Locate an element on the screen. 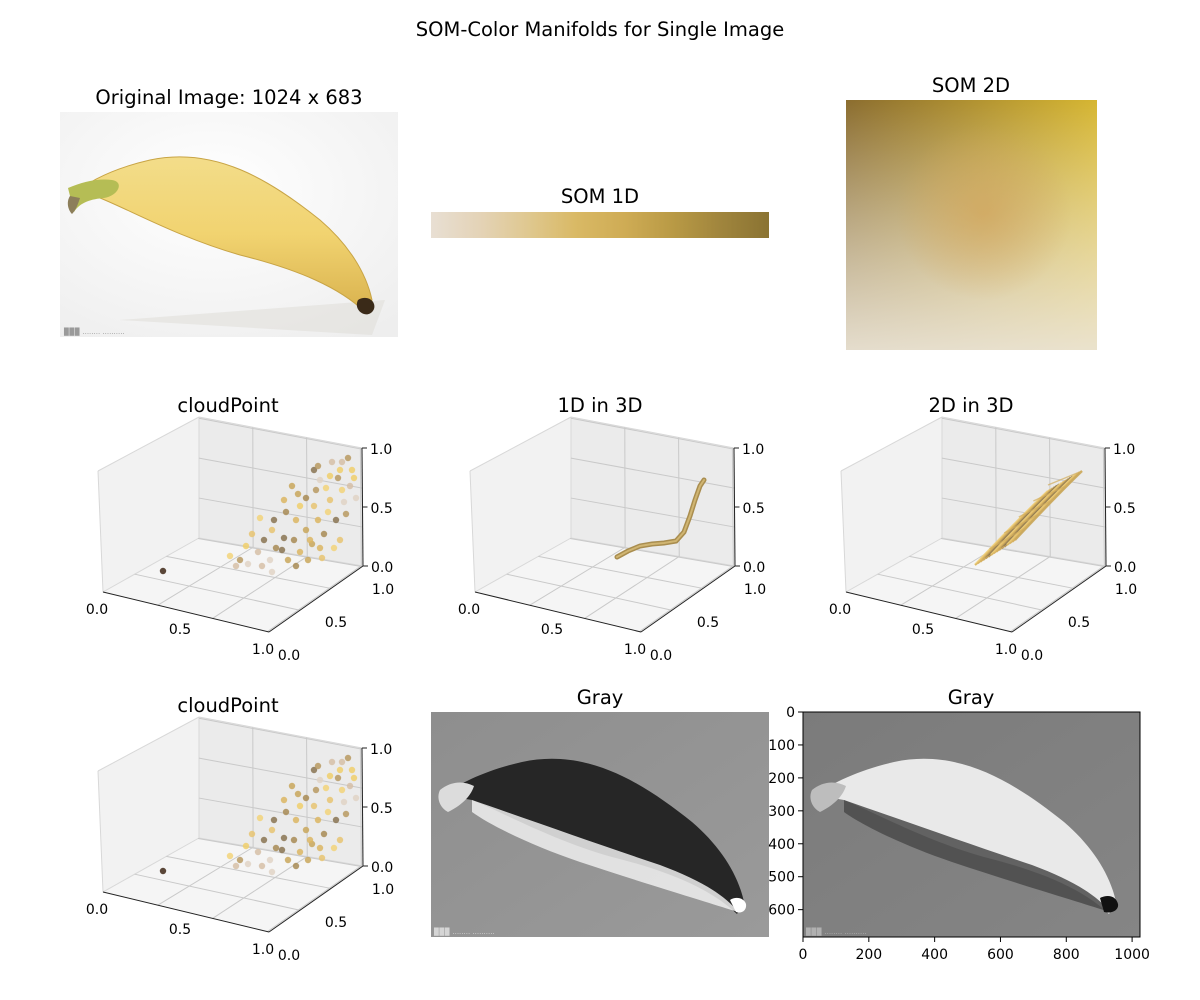 This screenshot has width=1200, height=1000. x-tick-label: 1.0 is located at coordinates (635, 650).